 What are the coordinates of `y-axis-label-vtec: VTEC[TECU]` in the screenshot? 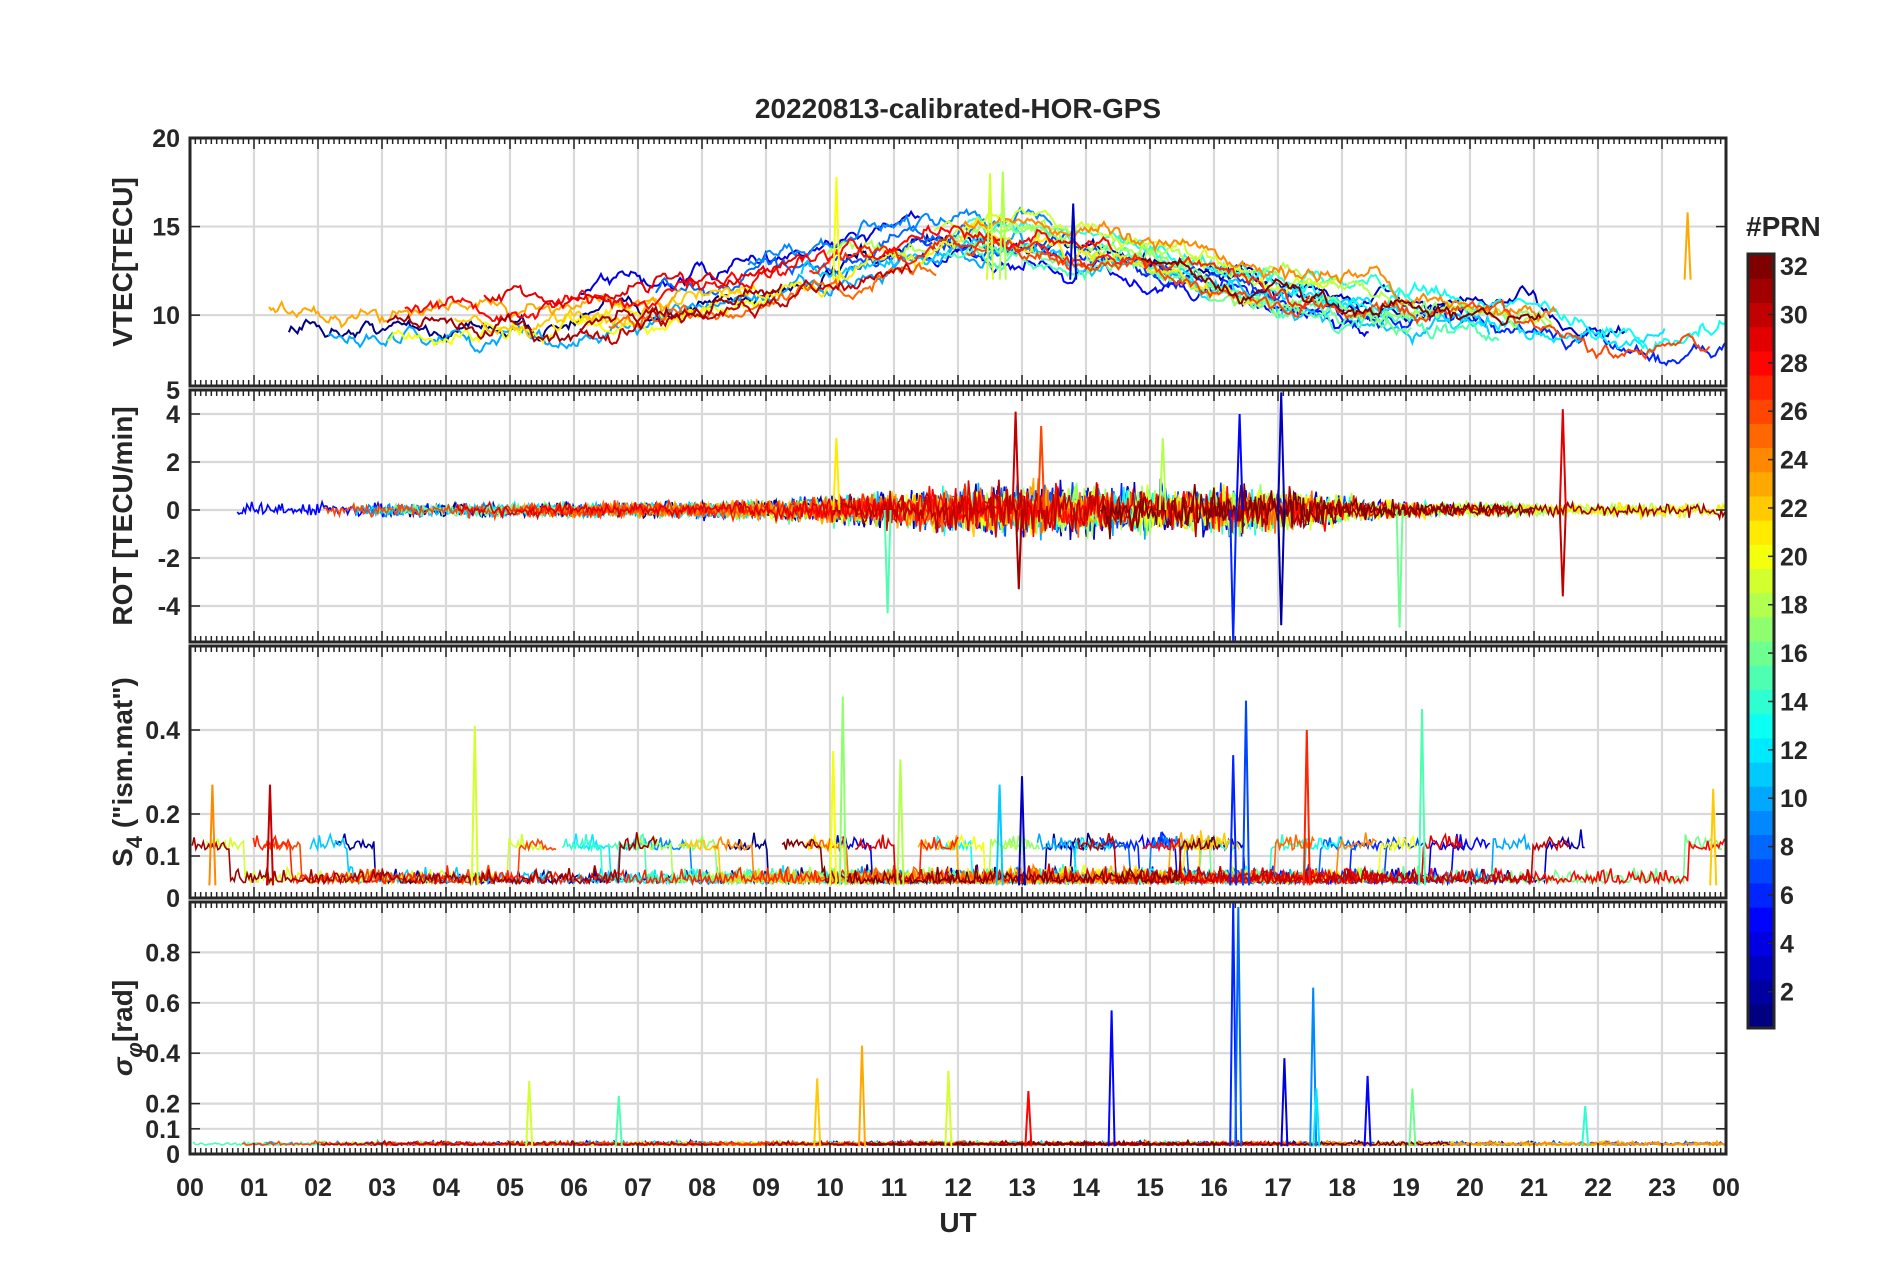 It's located at (122, 262).